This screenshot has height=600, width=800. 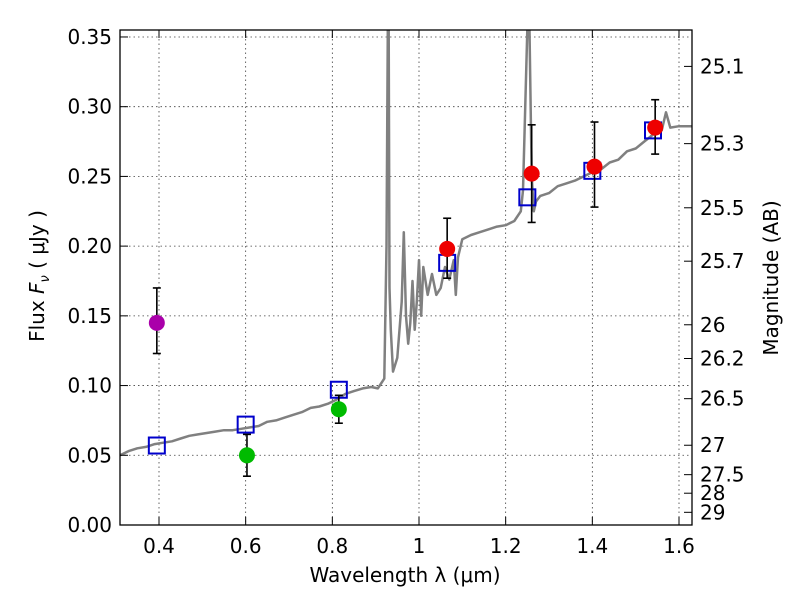 I want to click on y-tick-label: 0.20, so click(x=89, y=246).